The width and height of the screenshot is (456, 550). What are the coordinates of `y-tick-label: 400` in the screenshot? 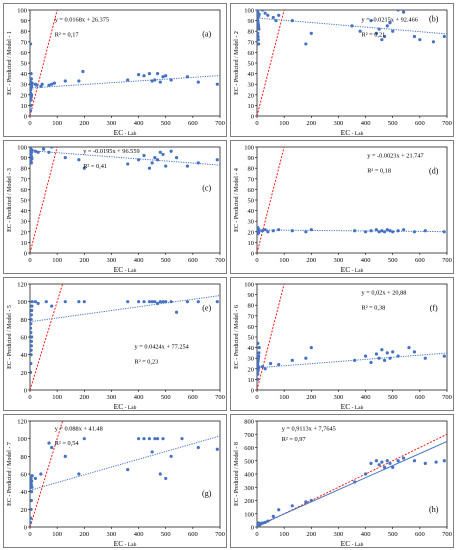 It's located at (249, 475).